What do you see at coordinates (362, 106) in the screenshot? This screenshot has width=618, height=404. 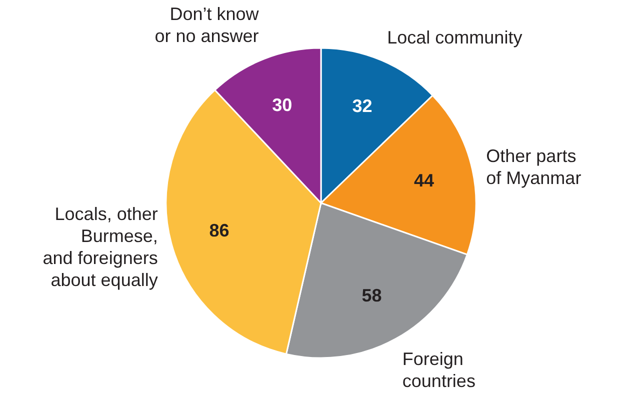 I see `data-label: 32` at bounding box center [362, 106].